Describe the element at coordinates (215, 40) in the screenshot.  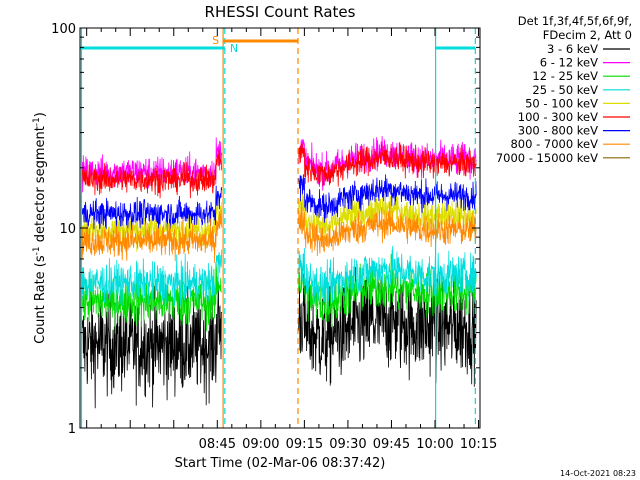
I see `s-marker-label: S` at that location.